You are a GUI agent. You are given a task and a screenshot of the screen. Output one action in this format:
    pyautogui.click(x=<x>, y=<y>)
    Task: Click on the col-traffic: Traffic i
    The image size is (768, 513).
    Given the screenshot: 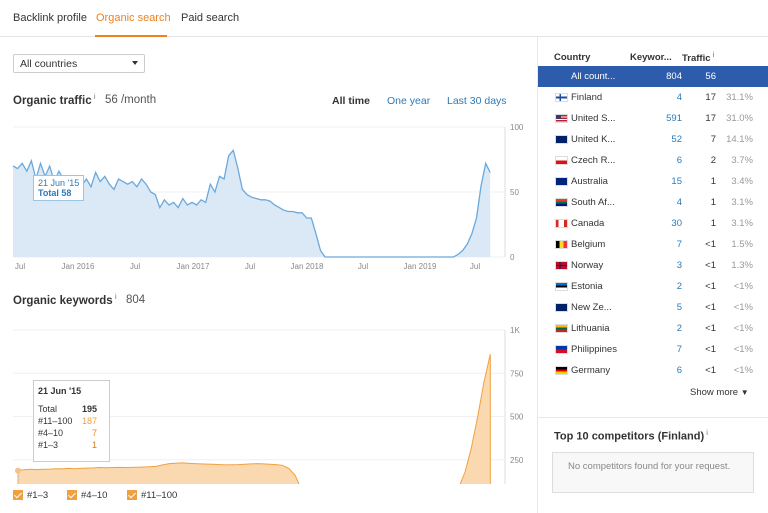 What is the action you would take?
    pyautogui.click(x=698, y=58)
    